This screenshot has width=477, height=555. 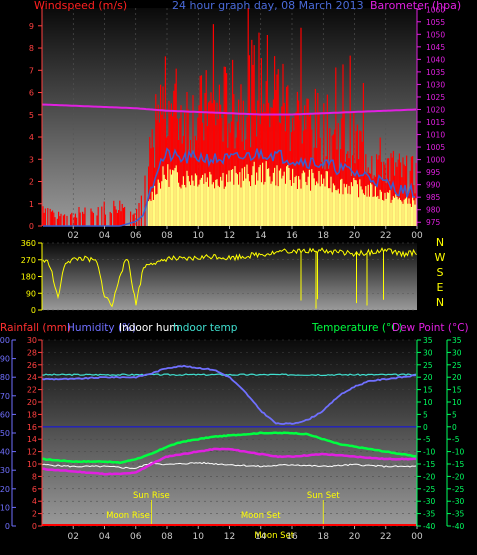 What do you see at coordinates (435, 22) in the screenshot?
I see `barometer-tick-label: 1055` at bounding box center [435, 22].